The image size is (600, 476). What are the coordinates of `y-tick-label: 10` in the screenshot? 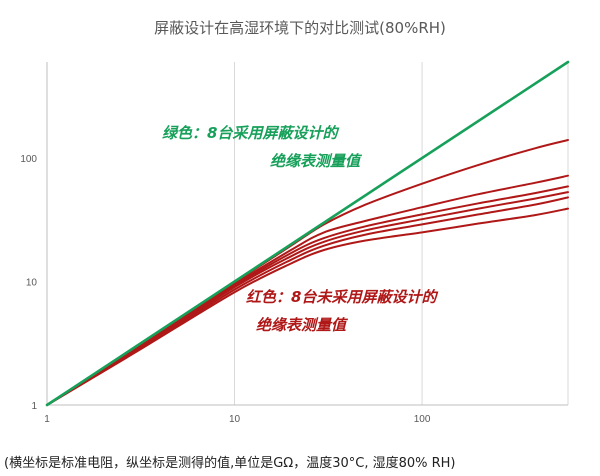 It's located at (32, 283).